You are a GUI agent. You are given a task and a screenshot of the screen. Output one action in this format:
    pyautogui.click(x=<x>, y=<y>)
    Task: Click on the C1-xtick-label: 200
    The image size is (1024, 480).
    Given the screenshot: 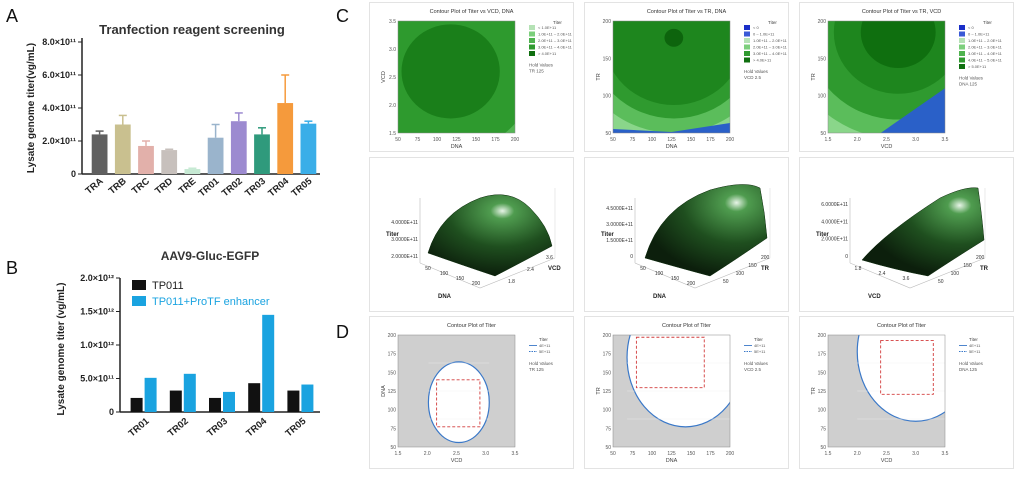 What is the action you would take?
    pyautogui.click(x=515, y=140)
    